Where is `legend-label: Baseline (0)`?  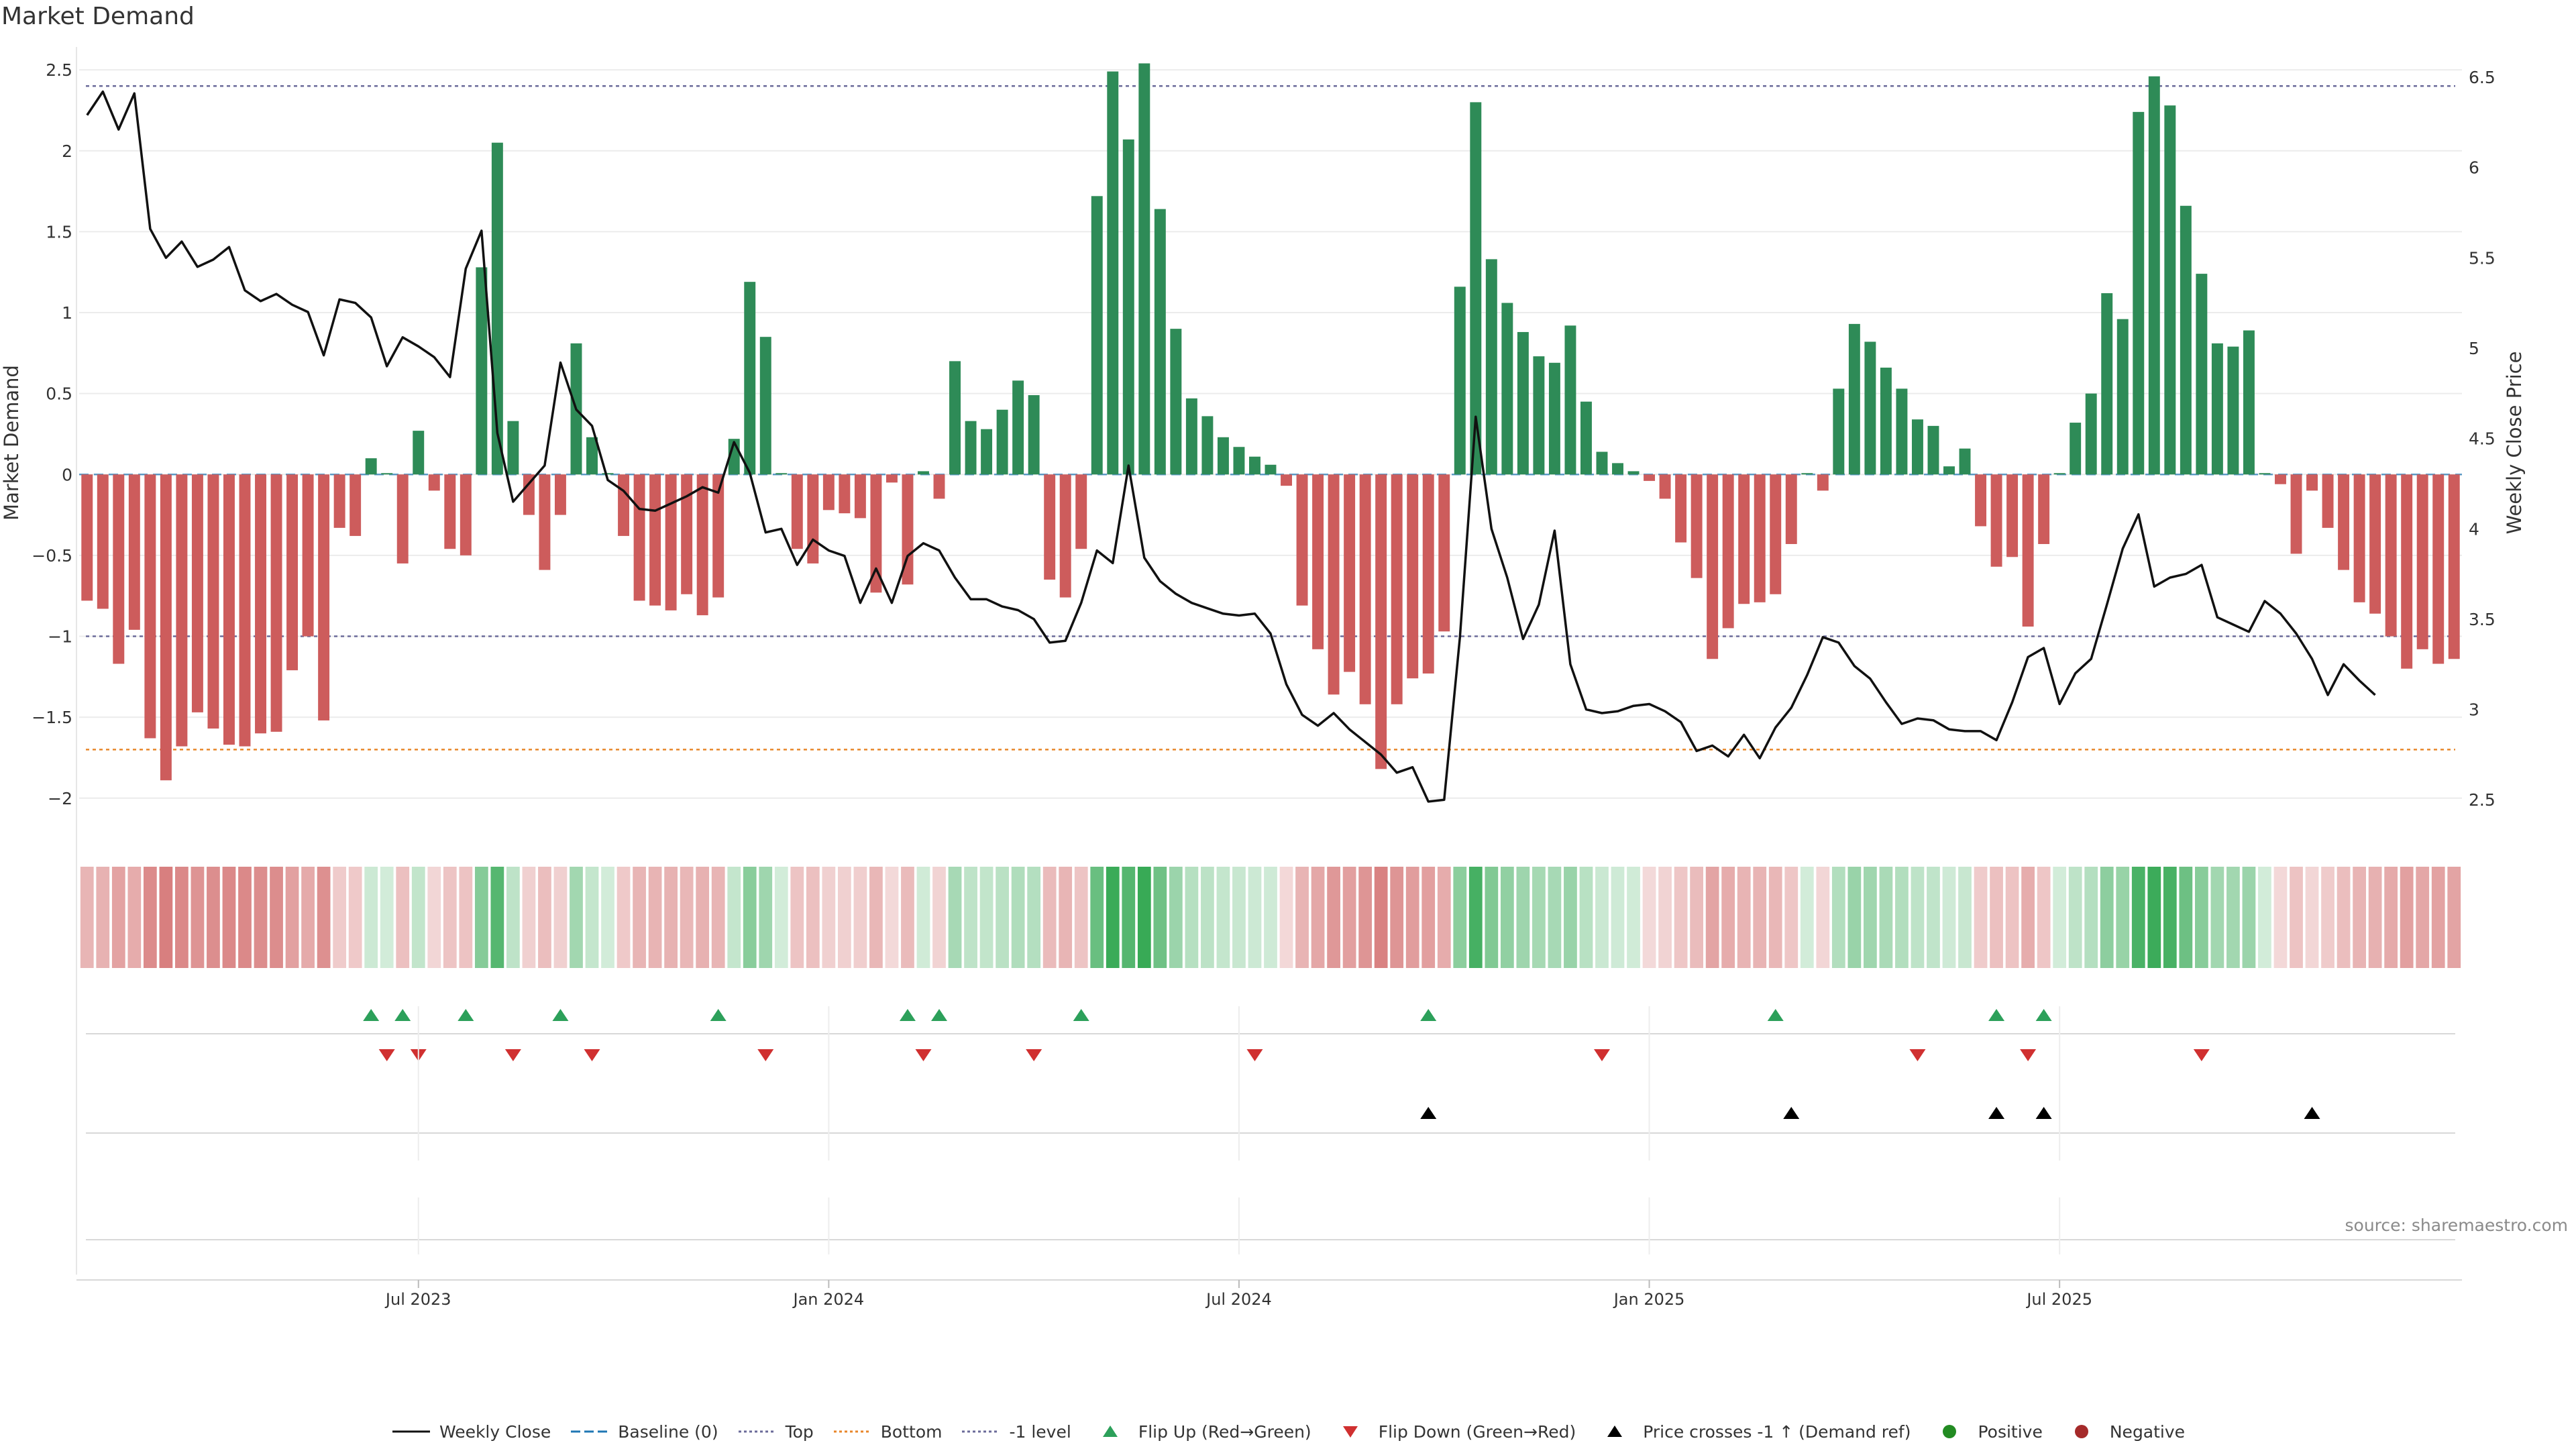 legend-label: Baseline (0) is located at coordinates (668, 1431).